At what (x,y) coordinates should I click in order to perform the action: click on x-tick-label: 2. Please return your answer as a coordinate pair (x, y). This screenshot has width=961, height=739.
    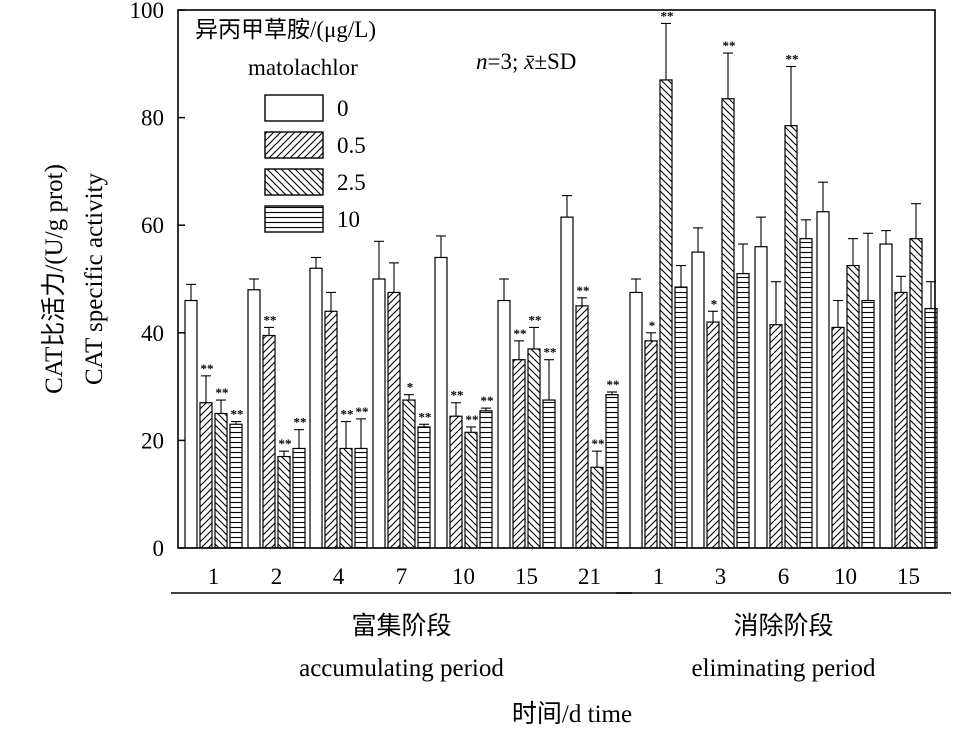
    Looking at the image, I should click on (277, 576).